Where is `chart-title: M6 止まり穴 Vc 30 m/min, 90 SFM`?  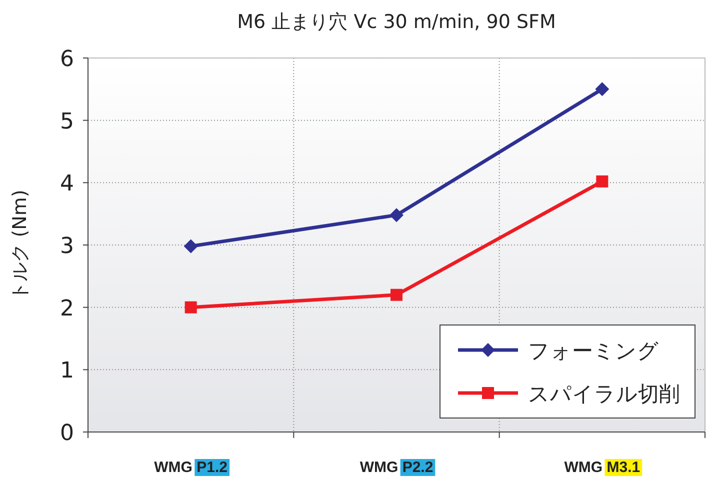 chart-title: M6 止まり穴 Vc 30 m/min, 90 SFM is located at coordinates (396, 22).